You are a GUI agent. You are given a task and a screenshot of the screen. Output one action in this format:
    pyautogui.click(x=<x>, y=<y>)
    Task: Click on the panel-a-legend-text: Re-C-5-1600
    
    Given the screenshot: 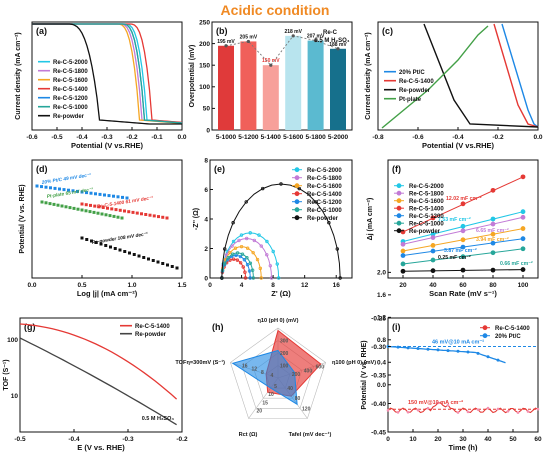 What is the action you would take?
    pyautogui.click(x=70, y=81)
    